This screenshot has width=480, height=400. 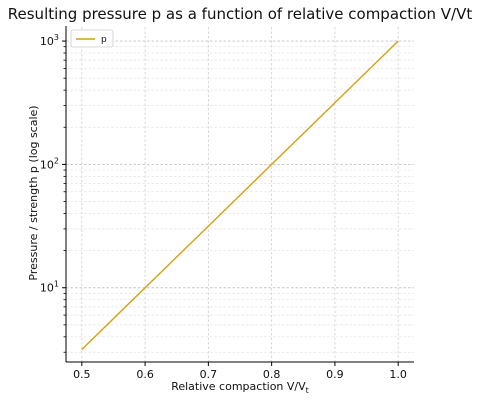 What do you see at coordinates (82, 374) in the screenshot?
I see `x-tick-label: 0.5` at bounding box center [82, 374].